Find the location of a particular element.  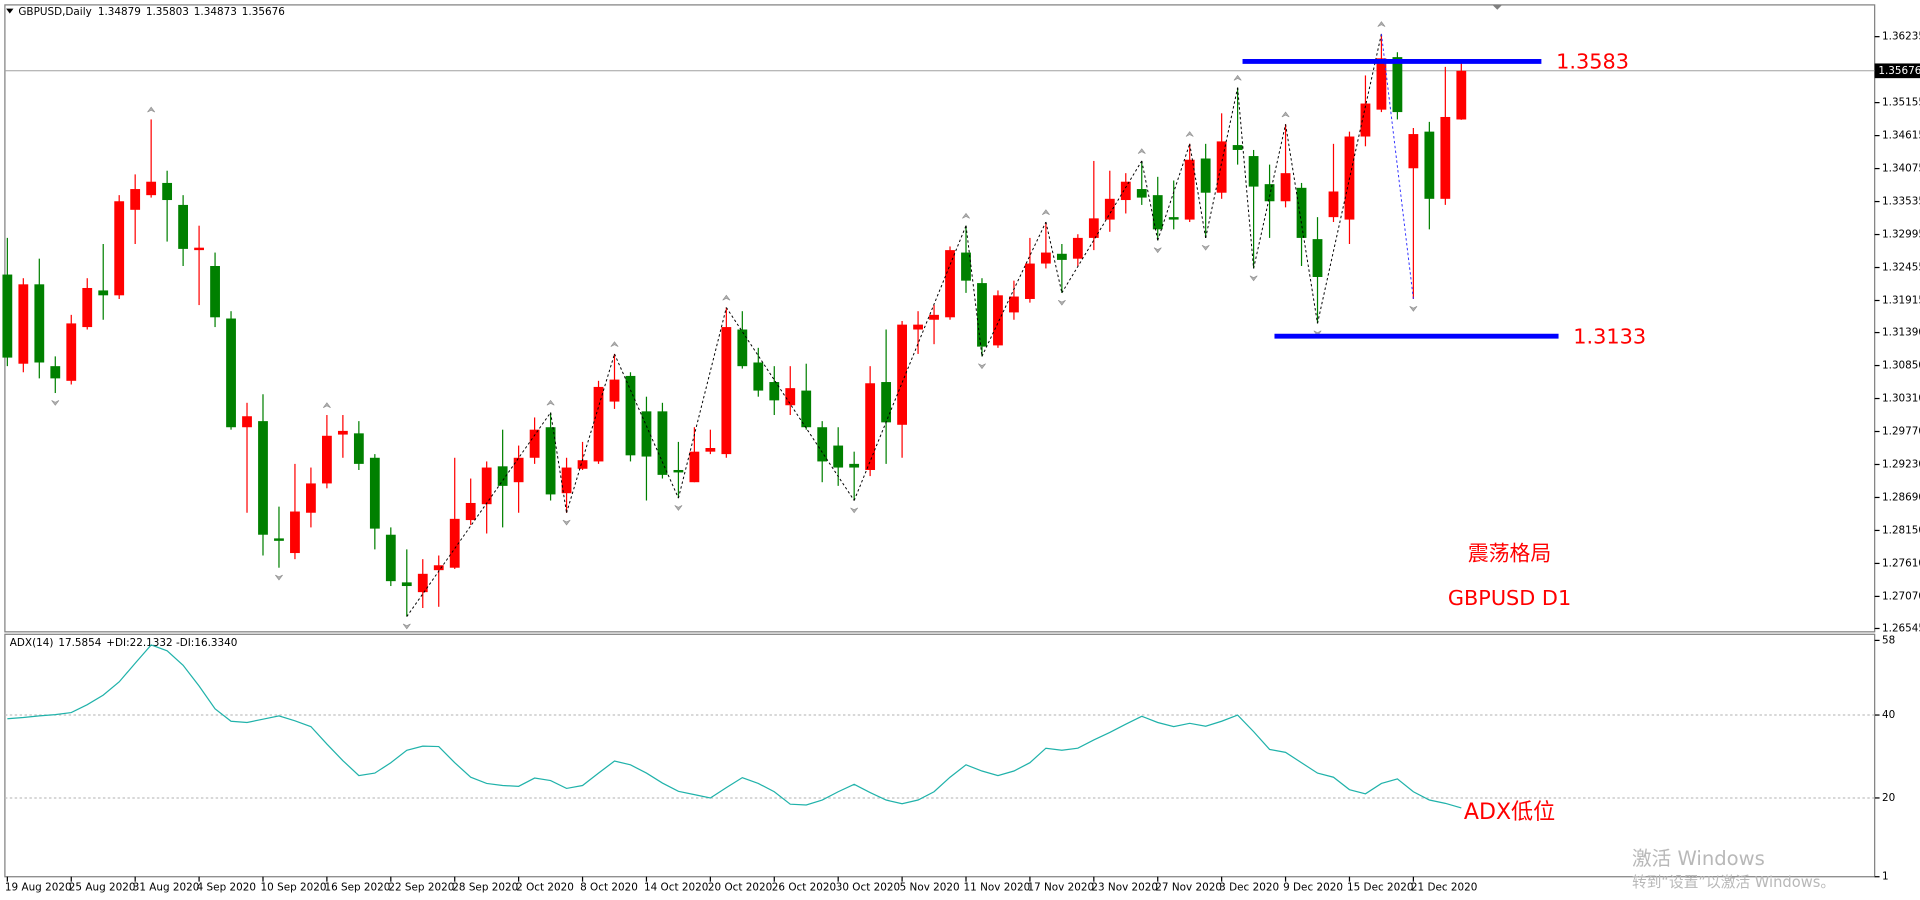

adx-line is located at coordinates (734, 726).